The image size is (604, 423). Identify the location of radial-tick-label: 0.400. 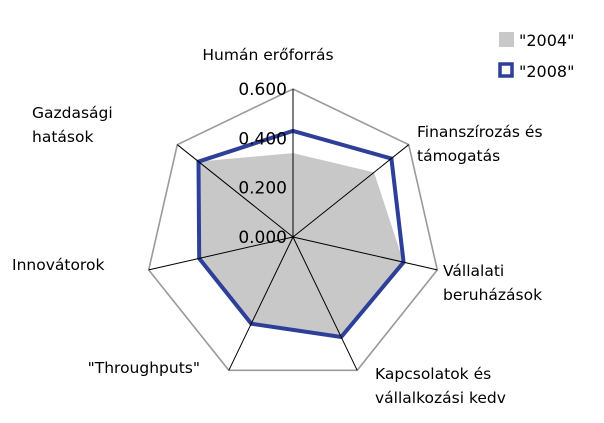
(262, 139).